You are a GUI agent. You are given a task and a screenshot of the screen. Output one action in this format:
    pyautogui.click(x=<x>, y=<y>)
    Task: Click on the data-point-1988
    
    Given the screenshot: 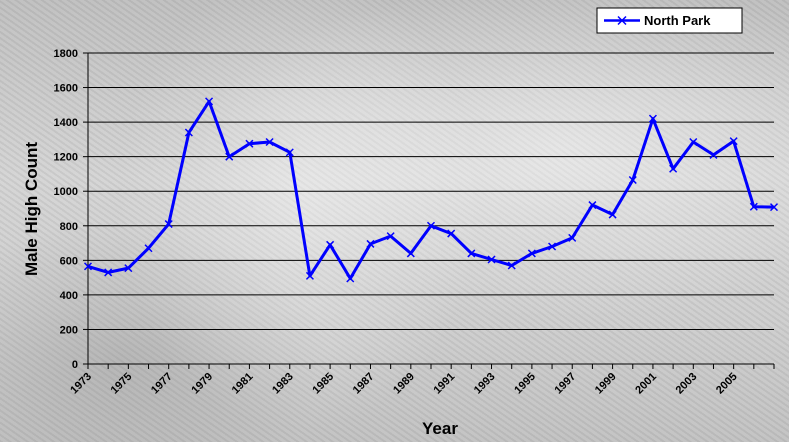 What is the action you would take?
    pyautogui.click(x=390, y=236)
    